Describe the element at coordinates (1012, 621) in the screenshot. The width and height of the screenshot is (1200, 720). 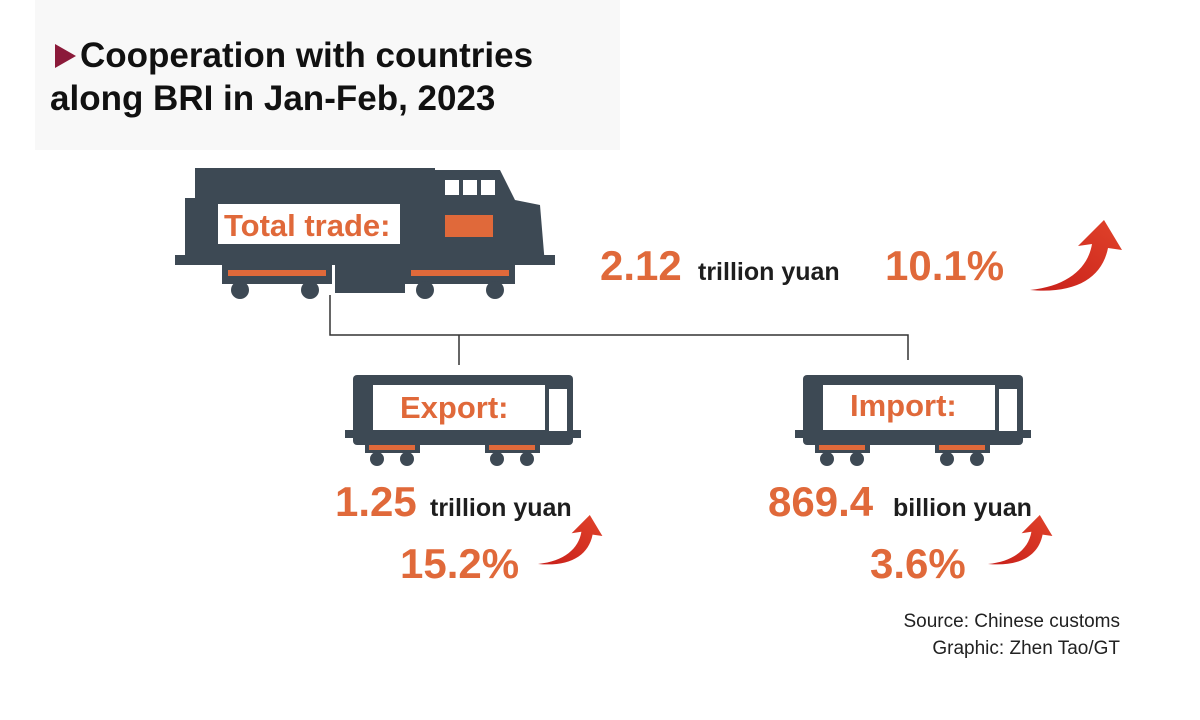
I see `source: Source: Chinese customs` at that location.